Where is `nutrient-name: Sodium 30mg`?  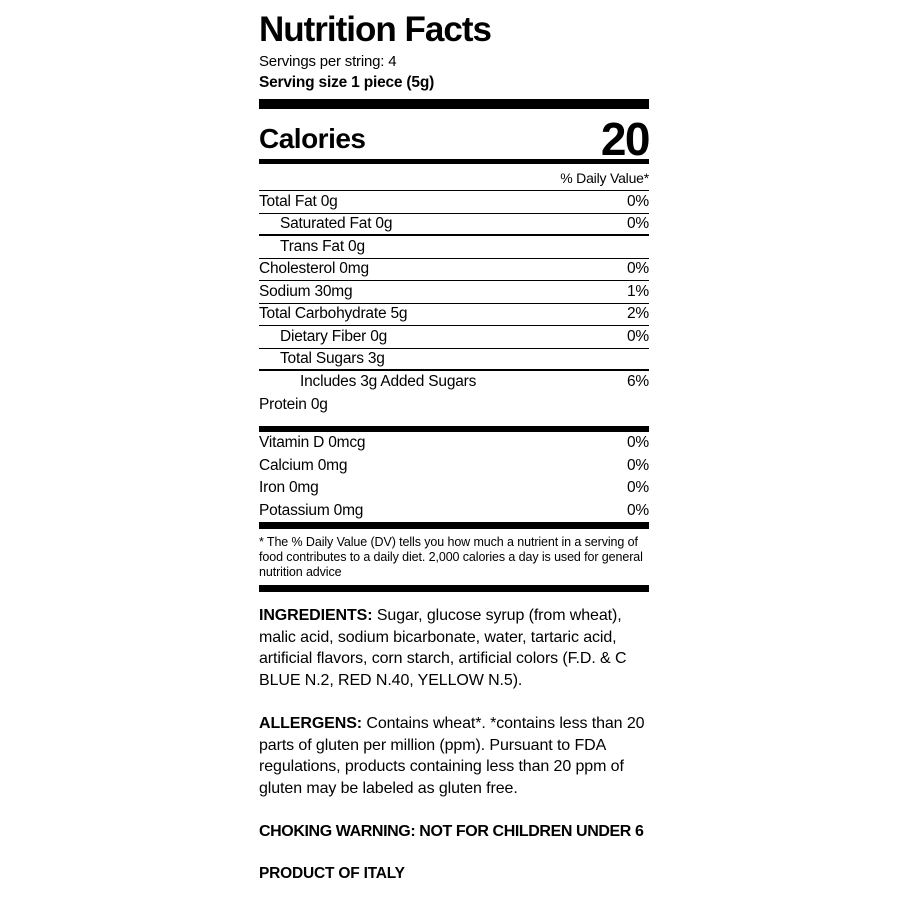
nutrient-name: Sodium 30mg is located at coordinates (306, 291).